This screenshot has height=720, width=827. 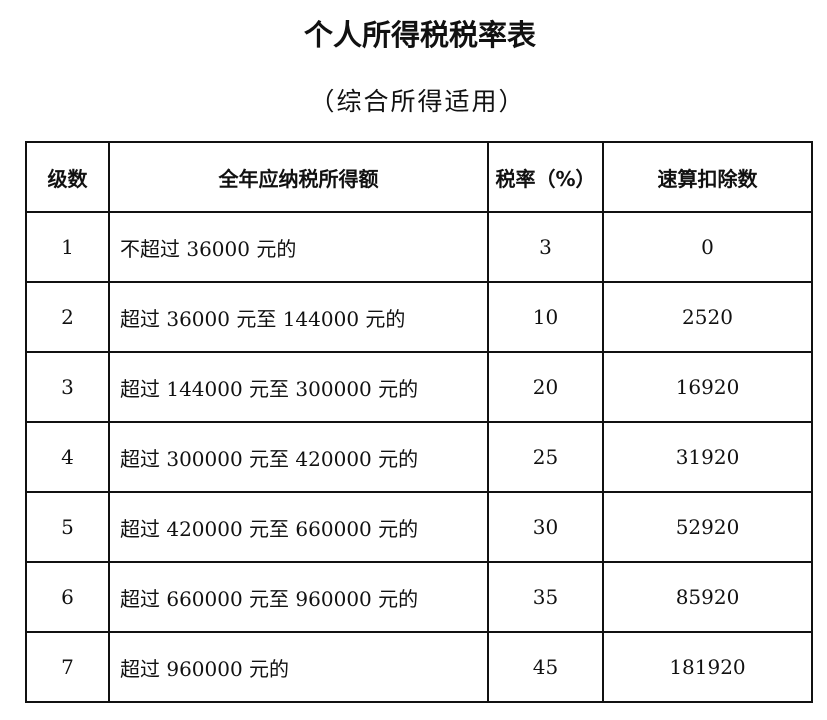 I want to click on table-row: 5 超过 420000 元至 660000 元的 30 52920, so click(x=419, y=527).